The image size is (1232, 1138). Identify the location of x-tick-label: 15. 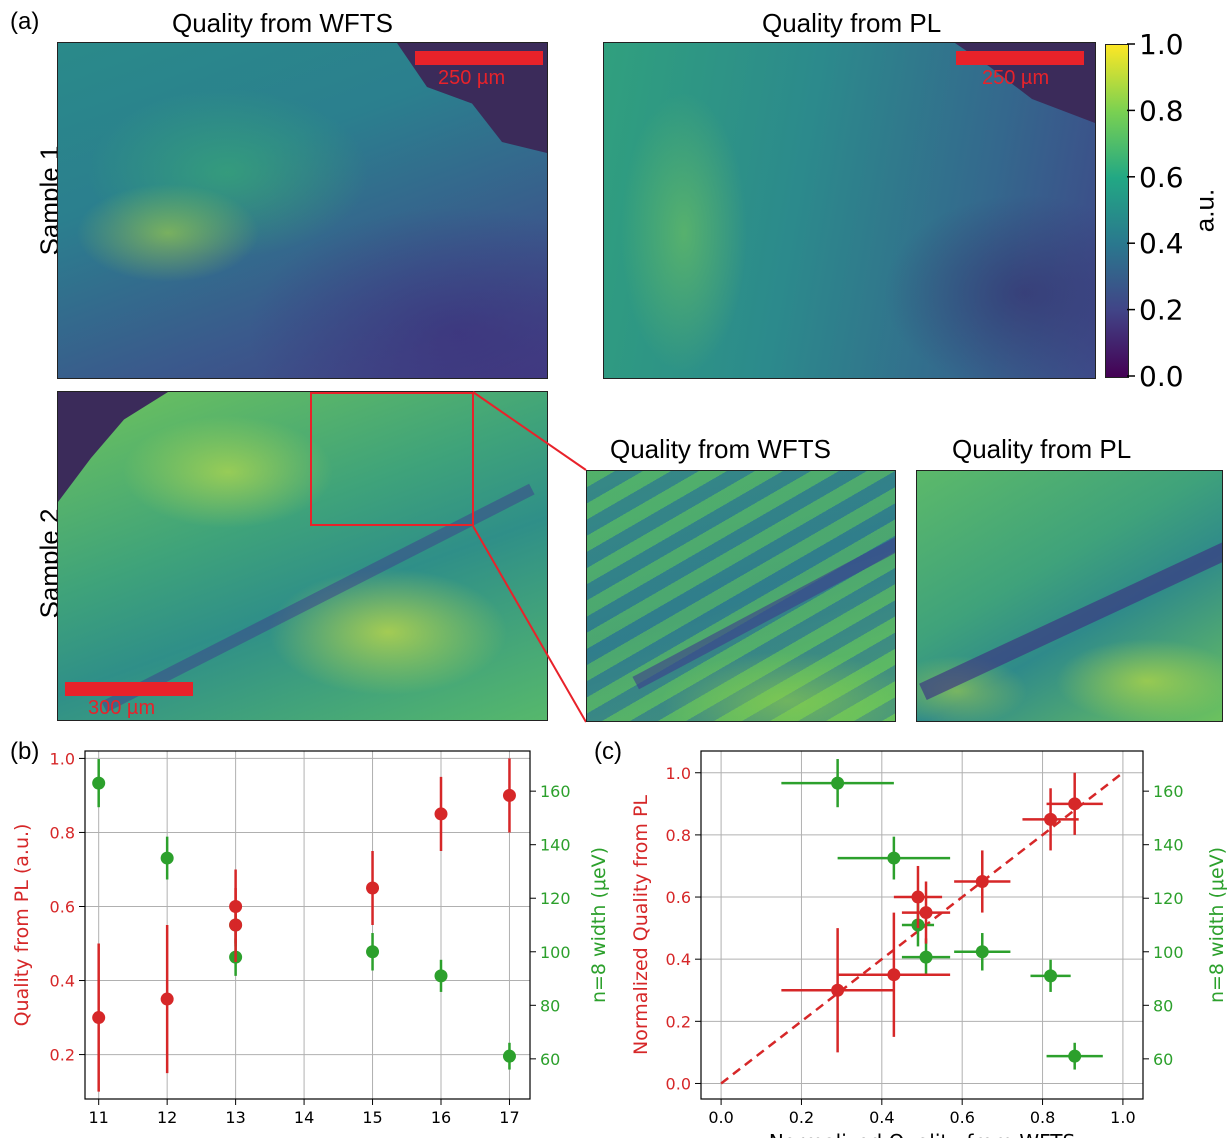
(372, 1117).